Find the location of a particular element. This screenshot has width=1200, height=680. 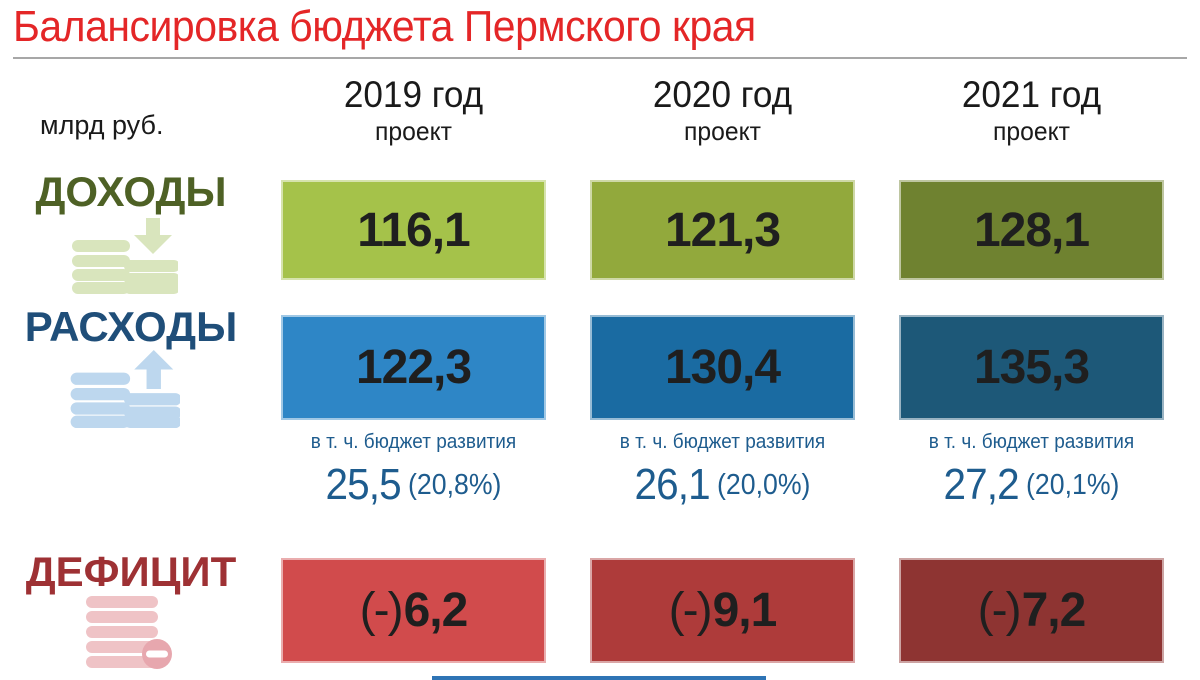

deficit-value-box: (-)9,1 is located at coordinates (722, 610).